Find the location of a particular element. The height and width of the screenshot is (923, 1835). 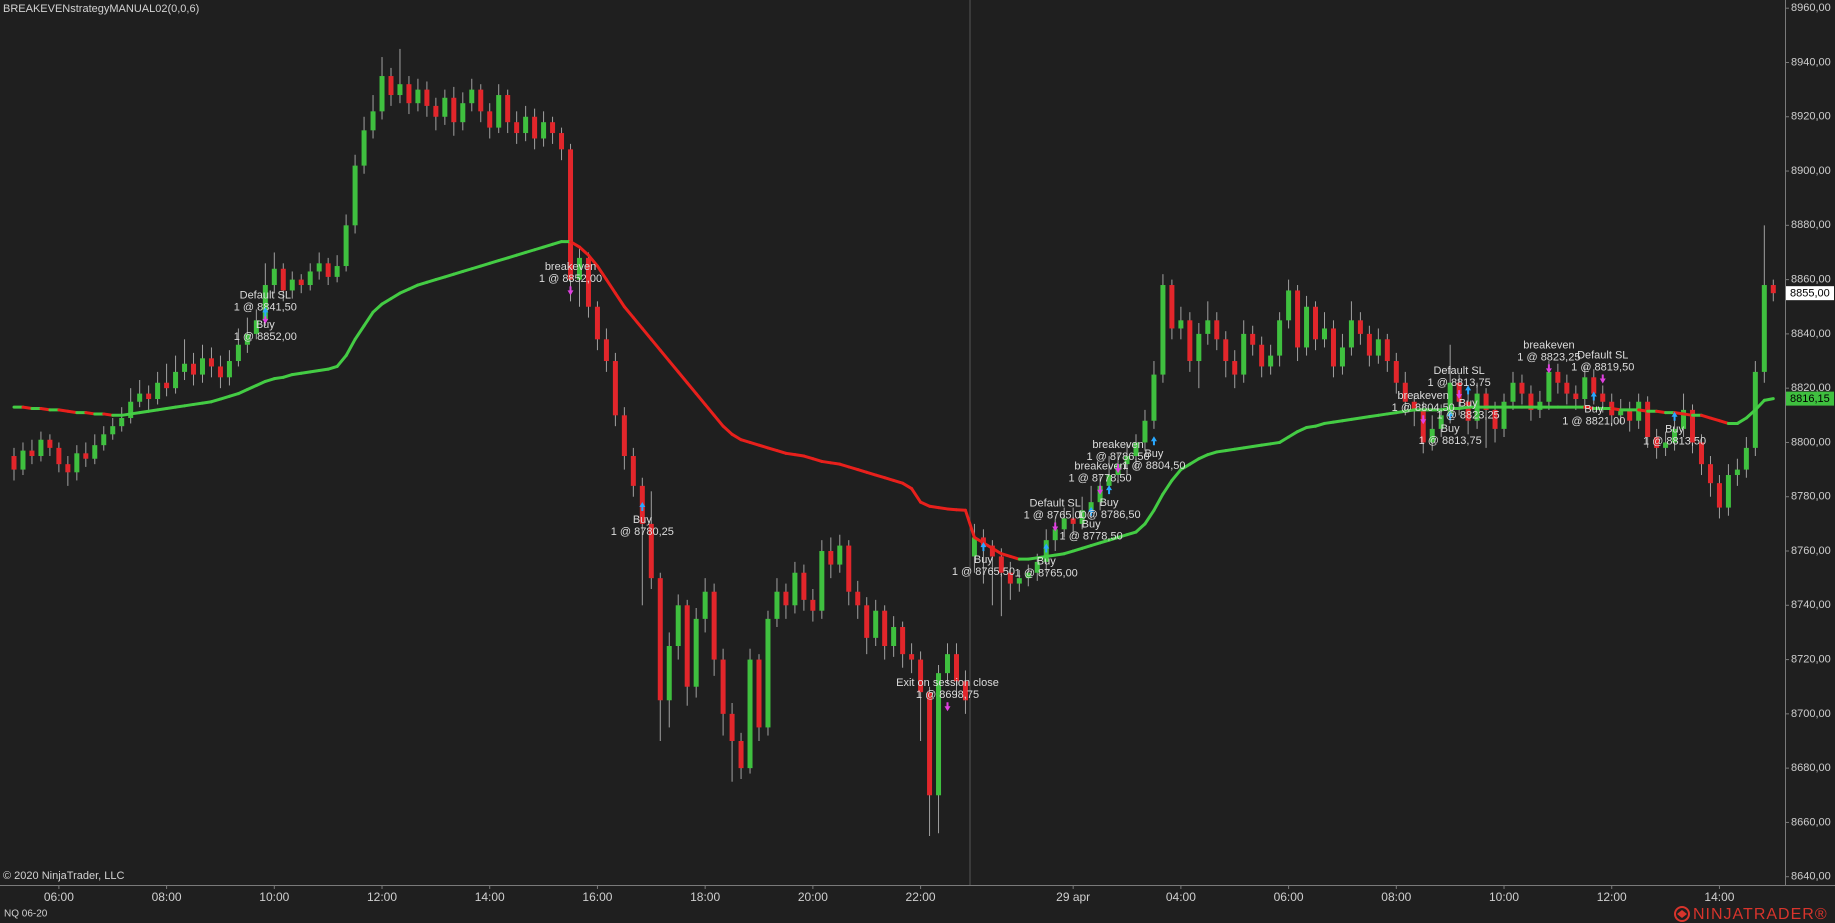

logo: NINJATRADER® is located at coordinates (1760, 914).